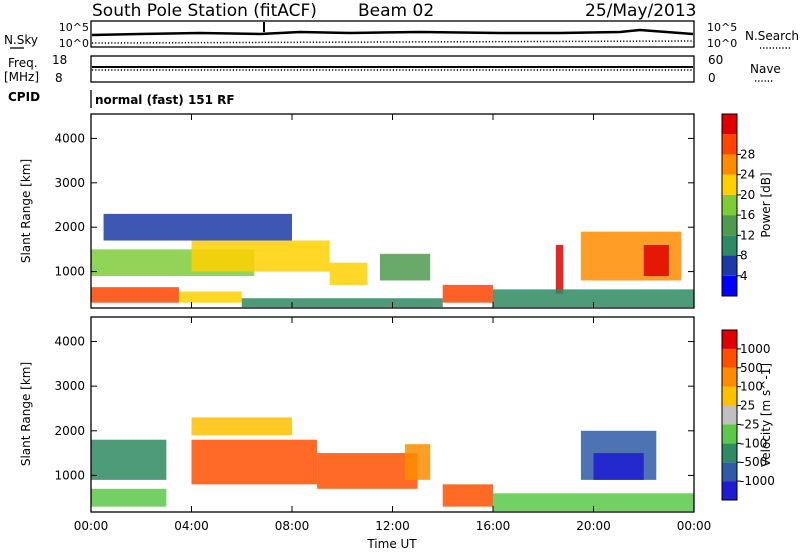 The image size is (800, 554). I want to click on velocity-colorbar-tick-label: 100, so click(751, 387).